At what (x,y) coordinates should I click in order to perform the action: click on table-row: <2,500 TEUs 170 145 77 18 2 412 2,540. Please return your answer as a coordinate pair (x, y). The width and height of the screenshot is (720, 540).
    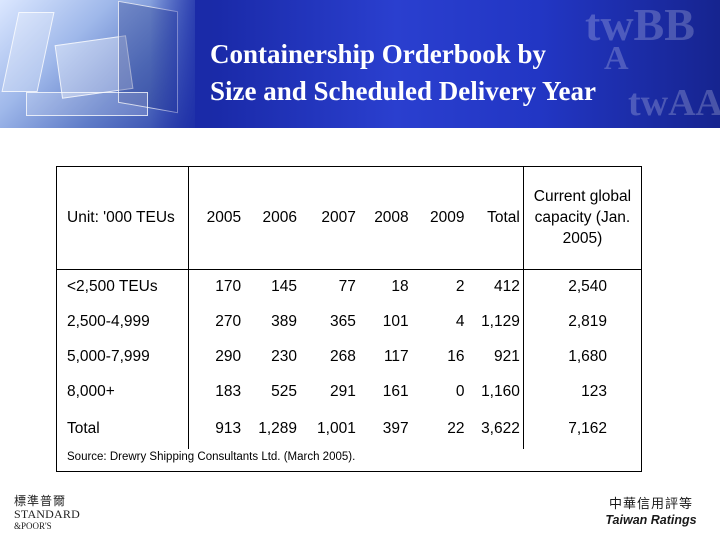
    Looking at the image, I should click on (349, 286).